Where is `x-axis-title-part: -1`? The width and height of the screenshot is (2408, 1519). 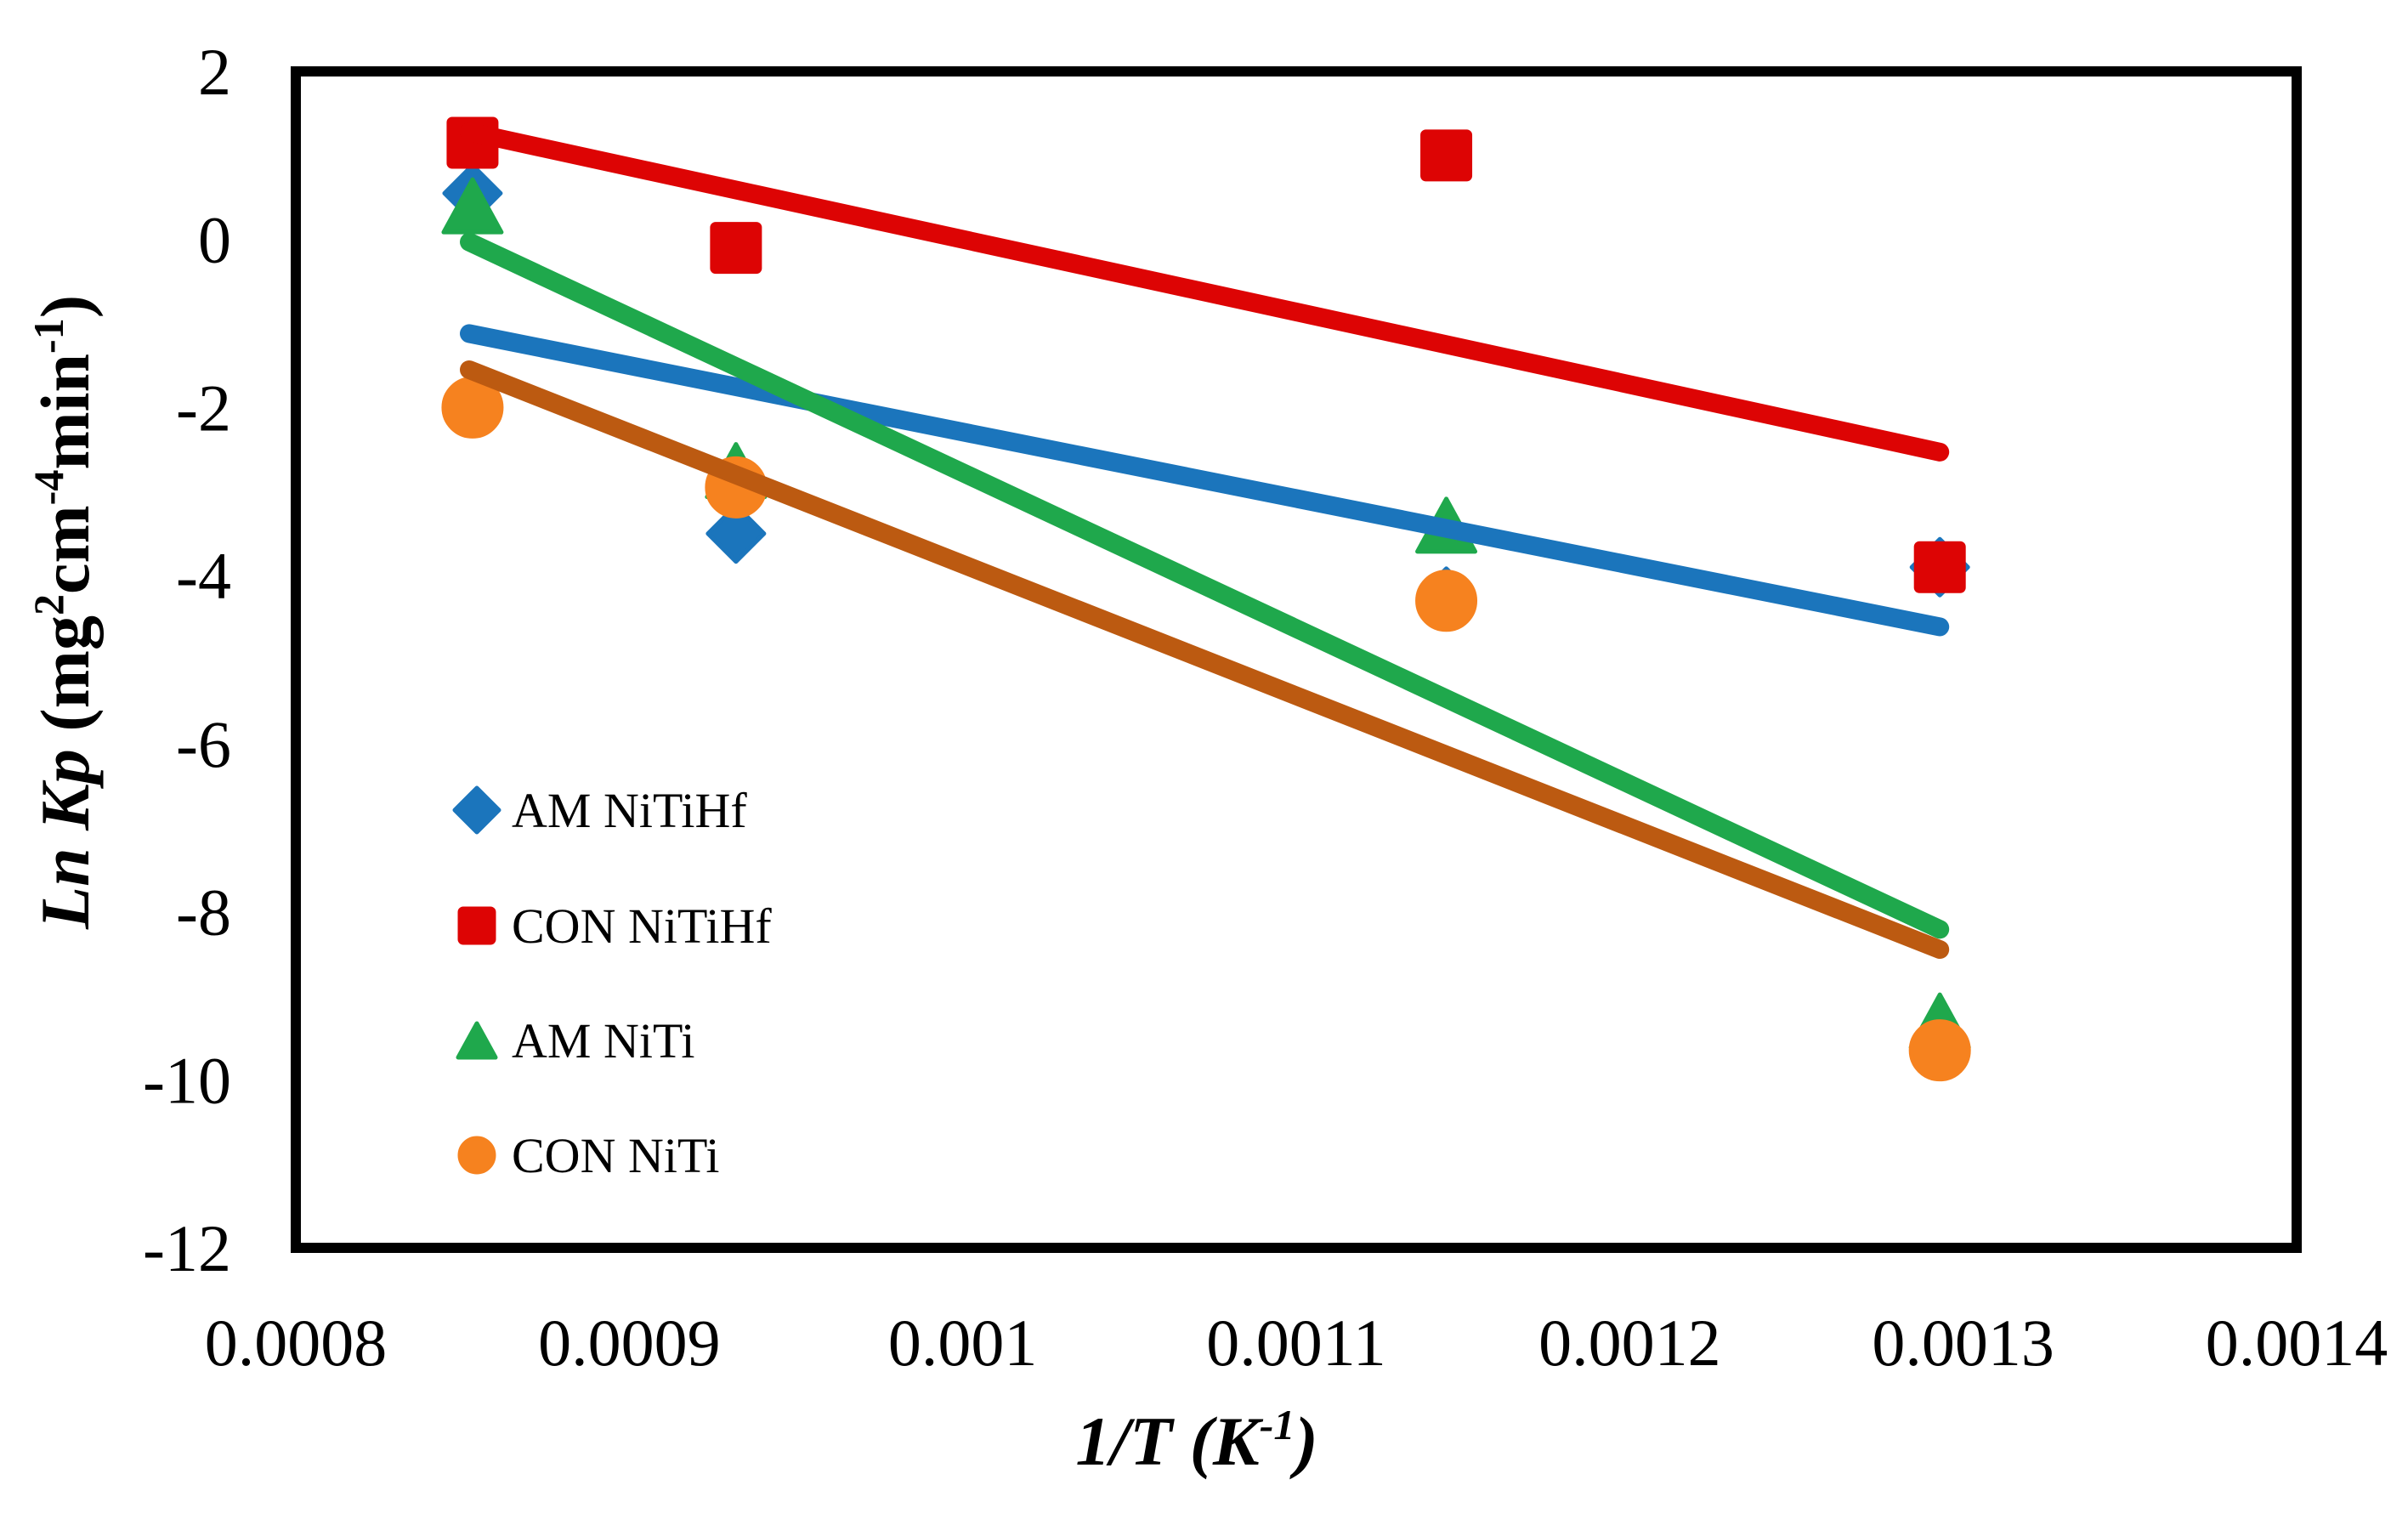
x-axis-title-part: -1 is located at coordinates (1278, 1424).